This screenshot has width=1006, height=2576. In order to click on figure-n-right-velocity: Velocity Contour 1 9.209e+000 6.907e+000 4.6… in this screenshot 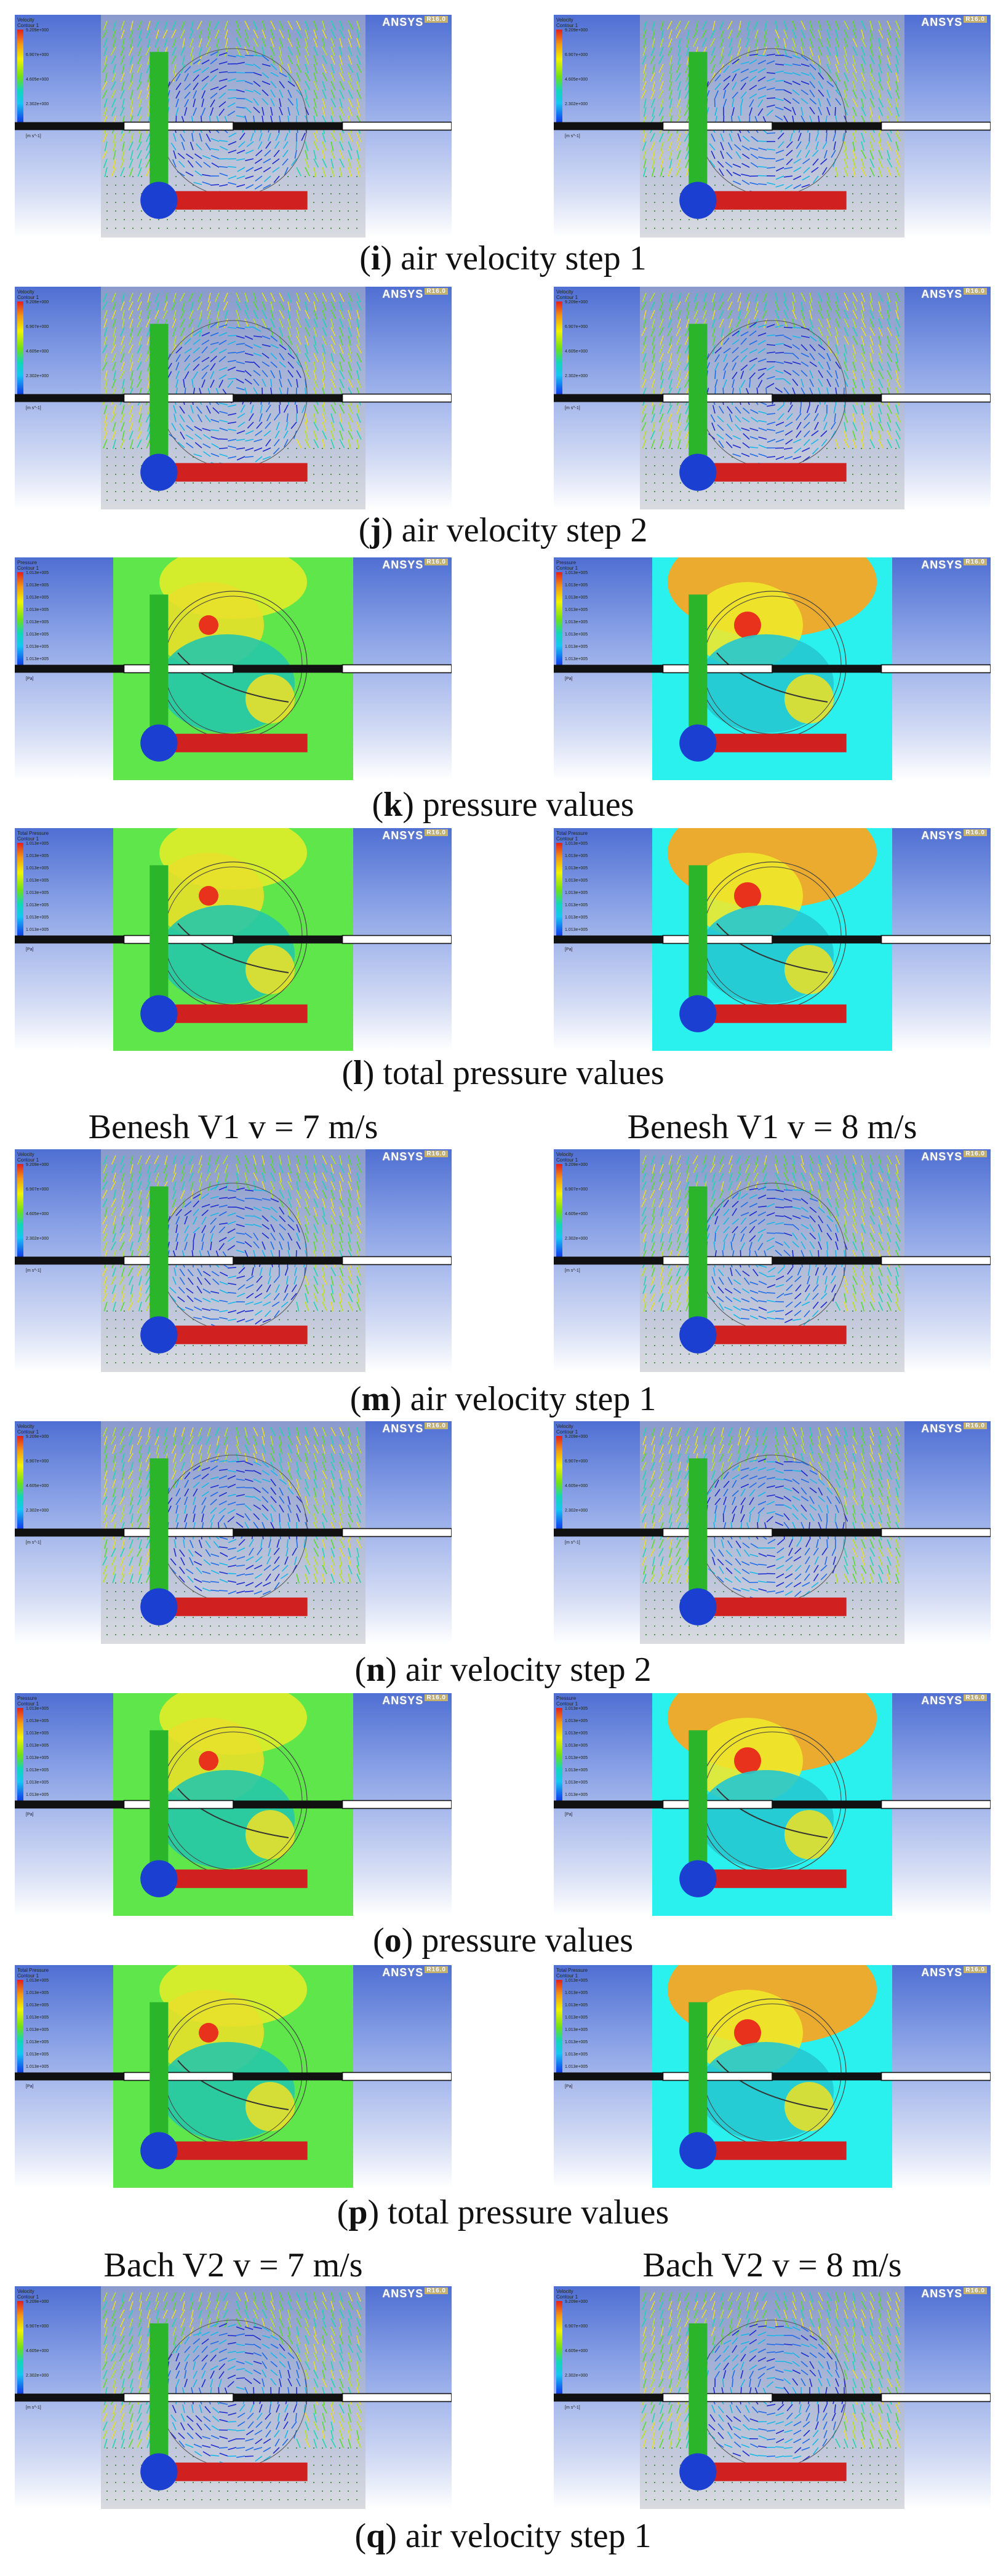, I will do `click(772, 1533)`.